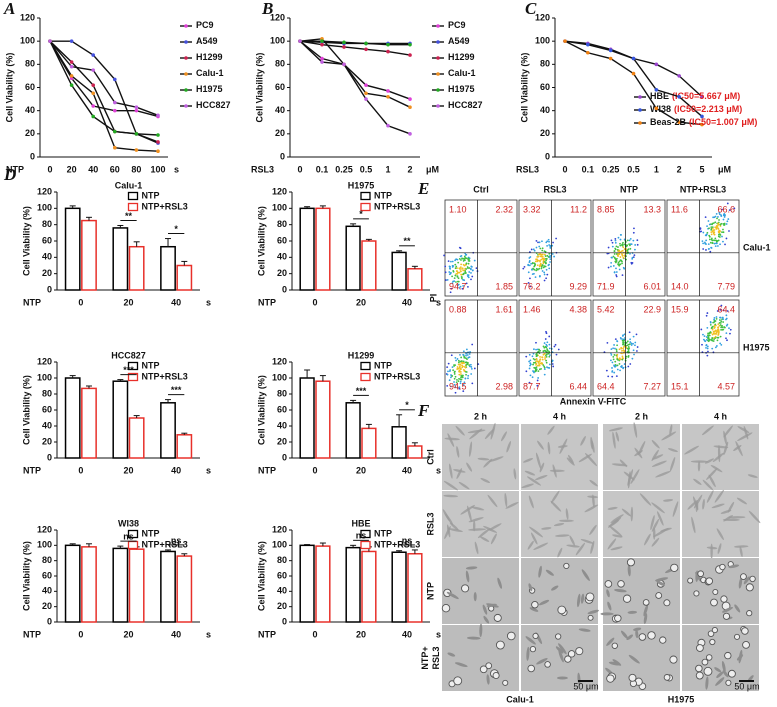 Image resolution: width=777 pixels, height=707 pixels. What do you see at coordinates (578, 209) in the screenshot?
I see `quadrant-value: 11.2` at bounding box center [578, 209].